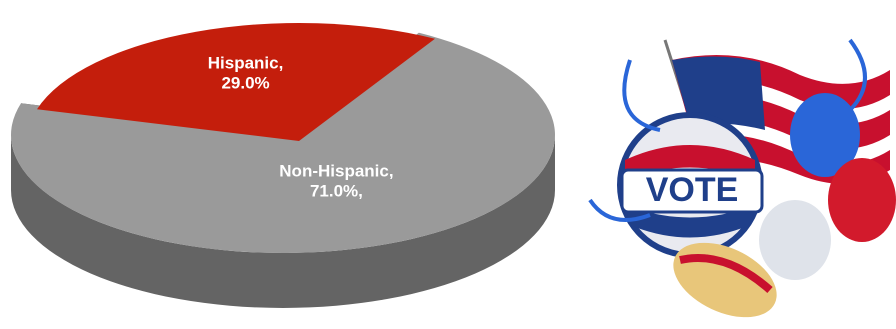 Image resolution: width=896 pixels, height=329 pixels. What do you see at coordinates (692, 190) in the screenshot?
I see `svg-text: VOTE` at bounding box center [692, 190].